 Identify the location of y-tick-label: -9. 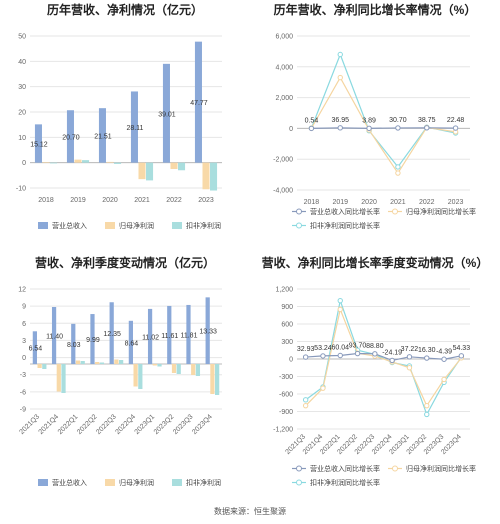
(23, 410).